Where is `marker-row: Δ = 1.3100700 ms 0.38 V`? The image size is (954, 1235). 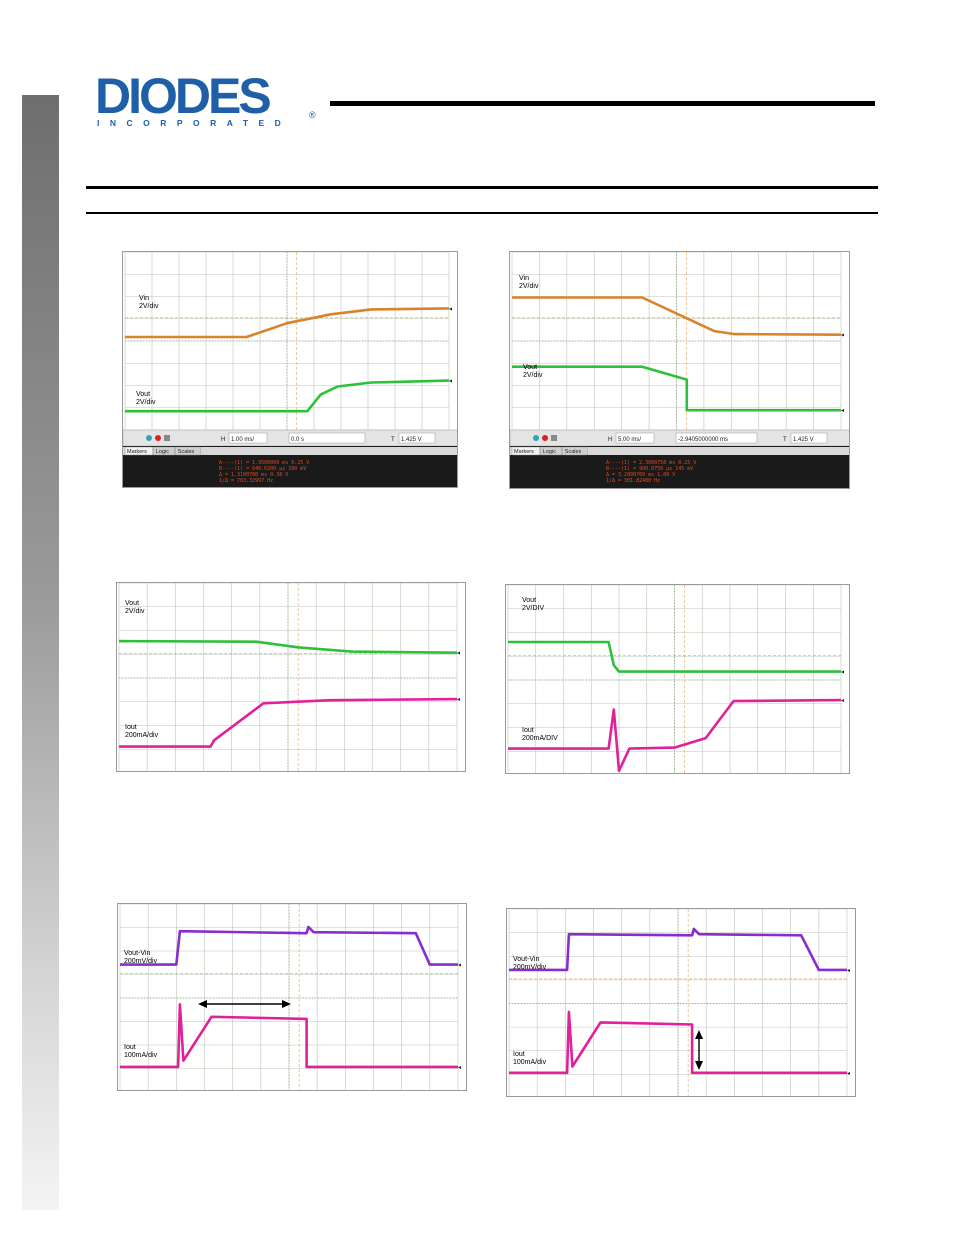
marker-row: Δ = 1.3100700 ms 0.38 V is located at coordinates (253, 475).